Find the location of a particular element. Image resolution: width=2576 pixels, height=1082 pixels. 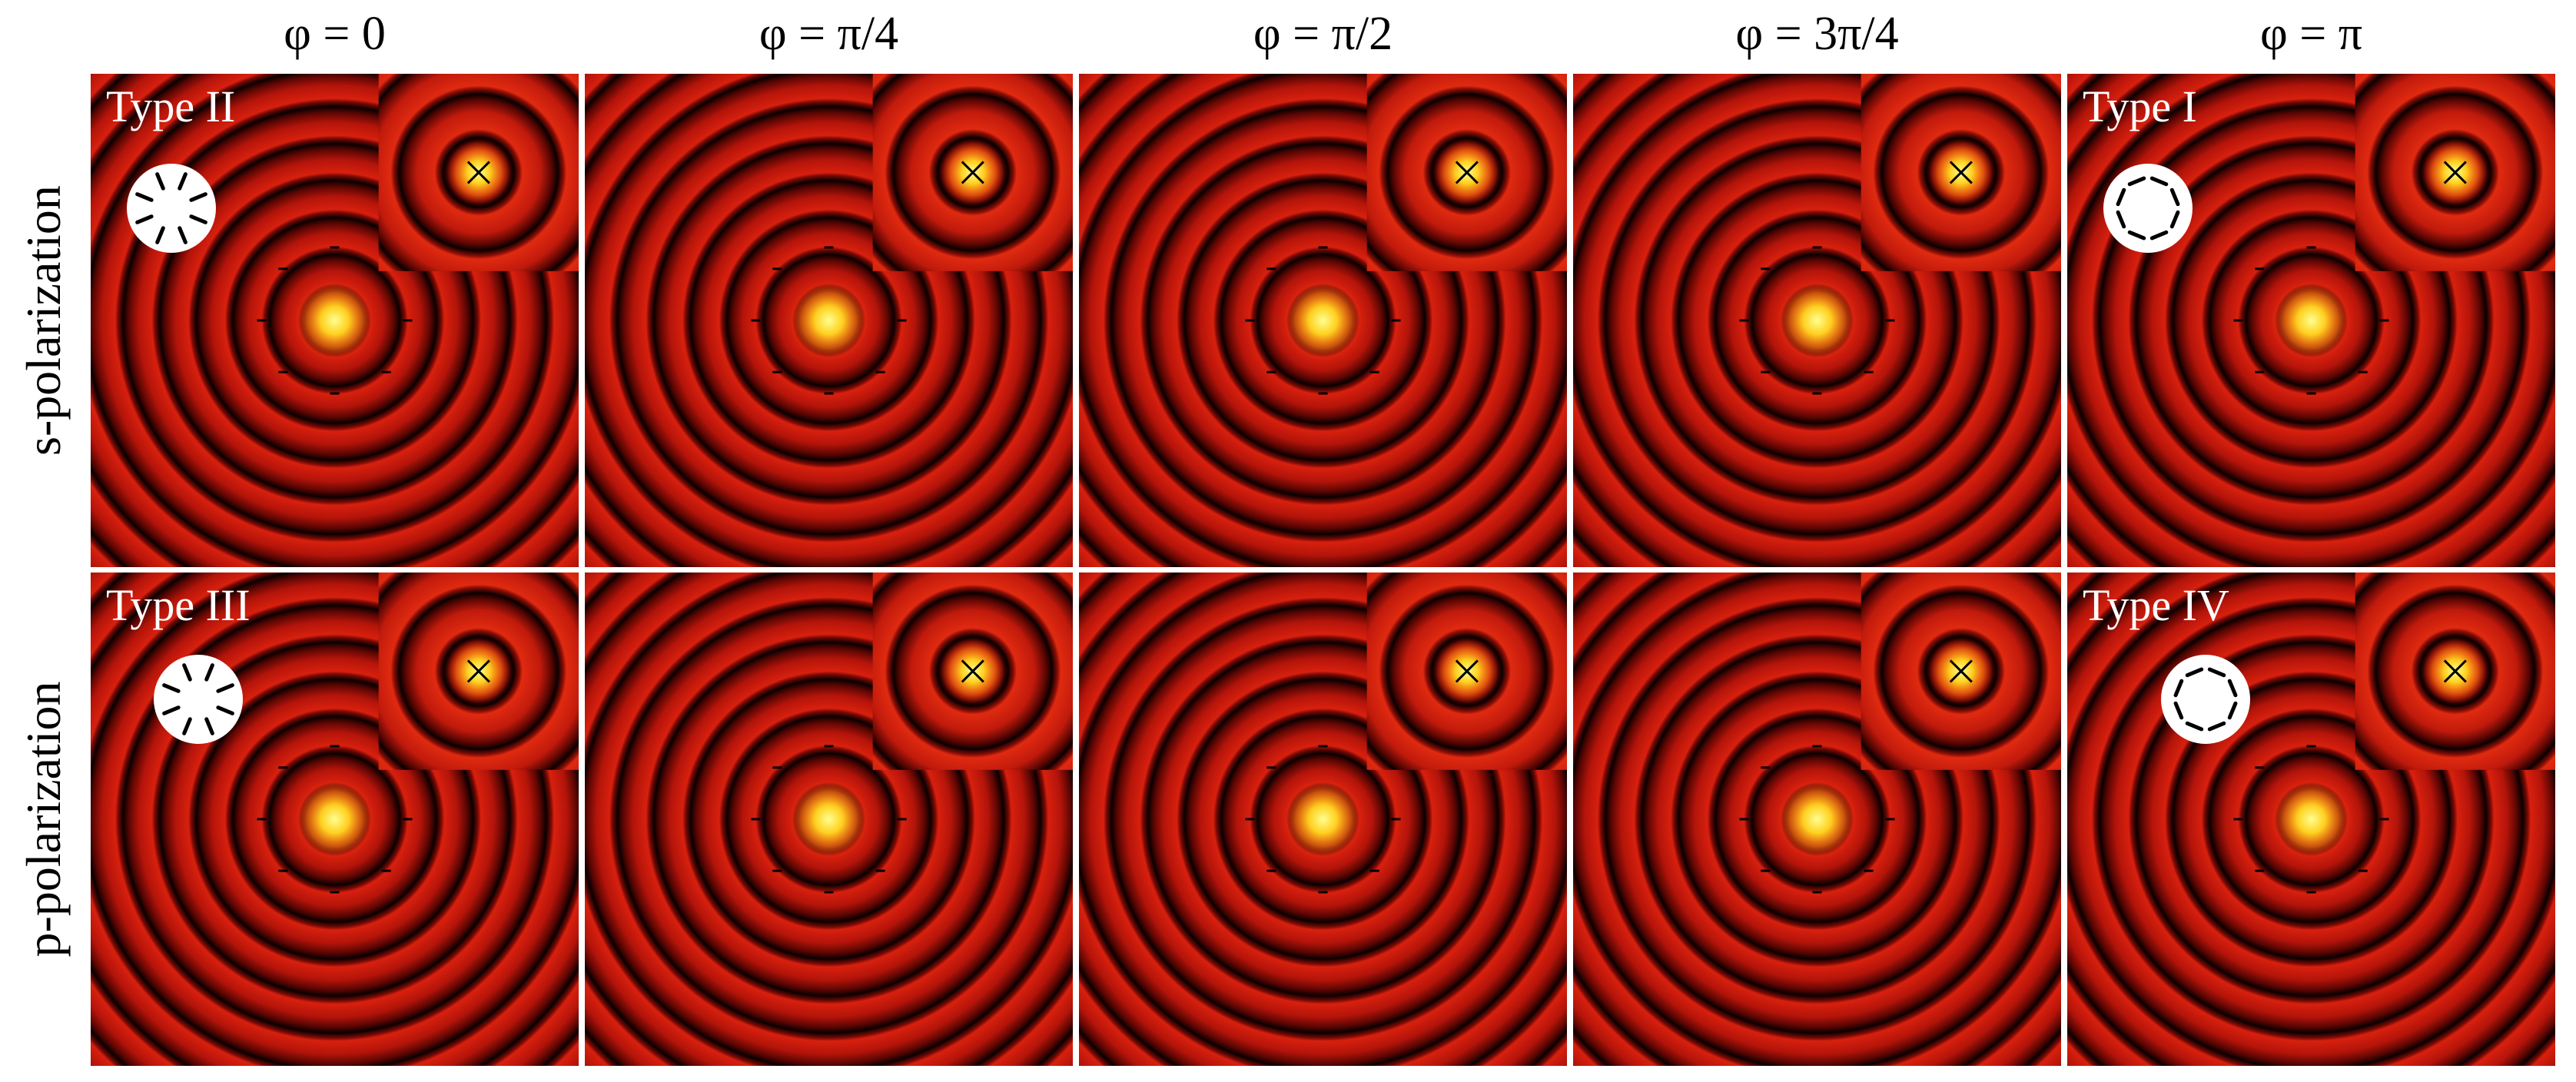

row-label: s-polarization is located at coordinates (43, 320).